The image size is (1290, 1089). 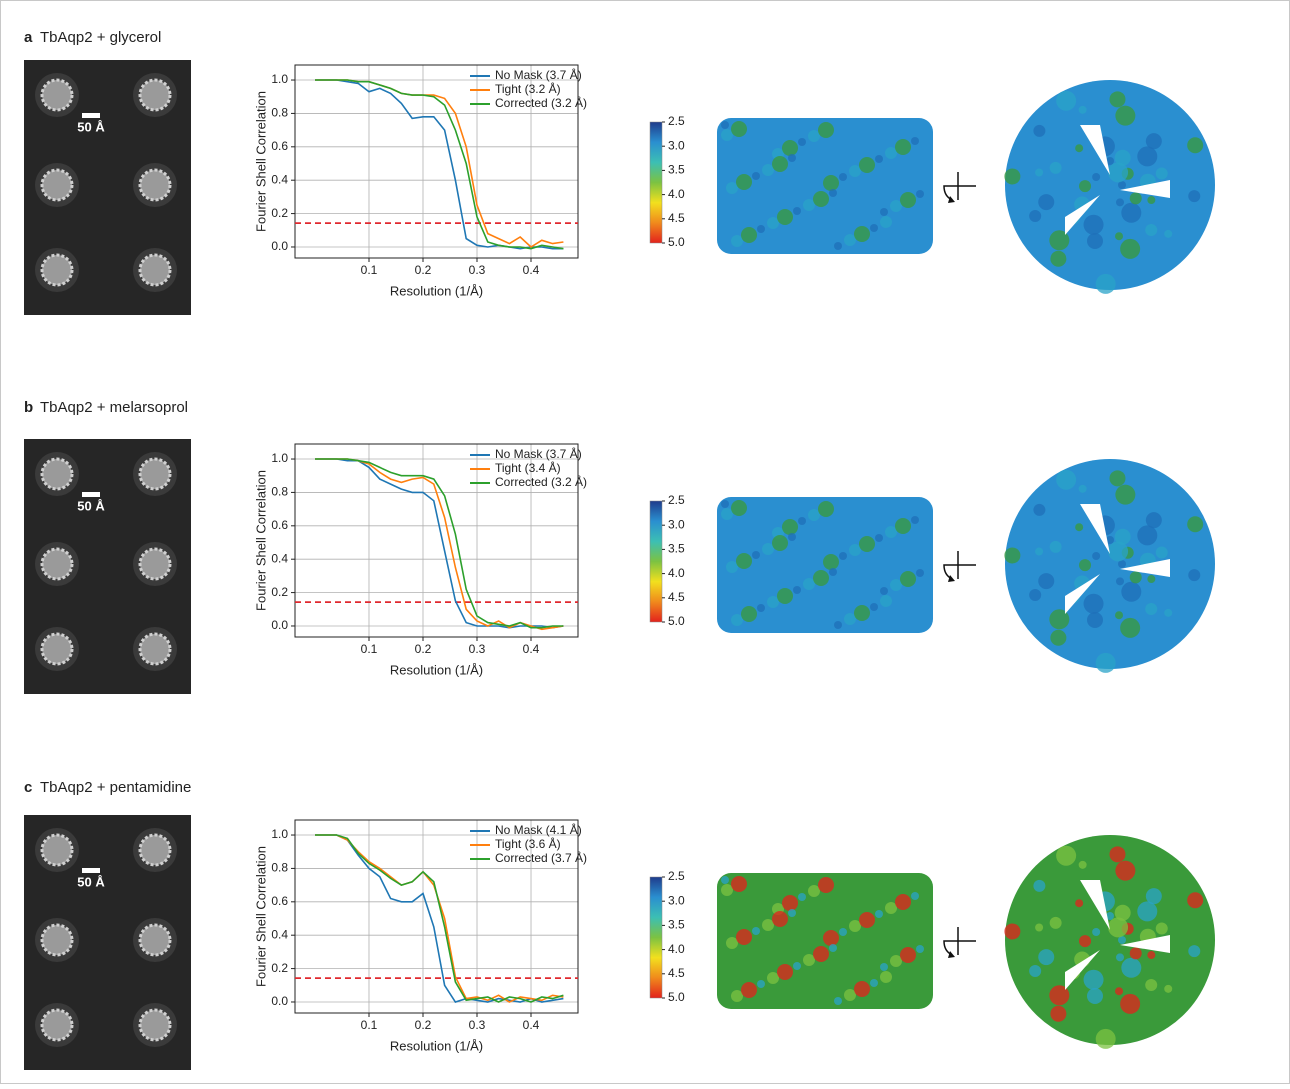 I want to click on x-tick-label: 0.2, so click(x=423, y=270).